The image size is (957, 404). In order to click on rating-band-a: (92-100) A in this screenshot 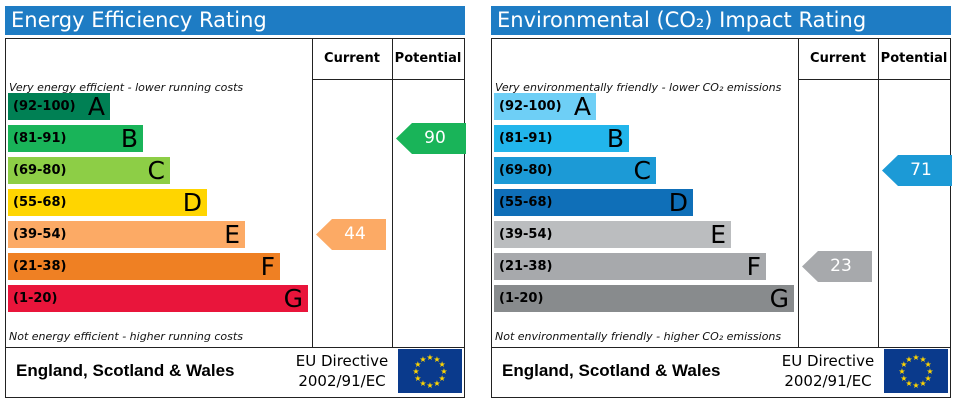, I will do `click(59, 106)`.